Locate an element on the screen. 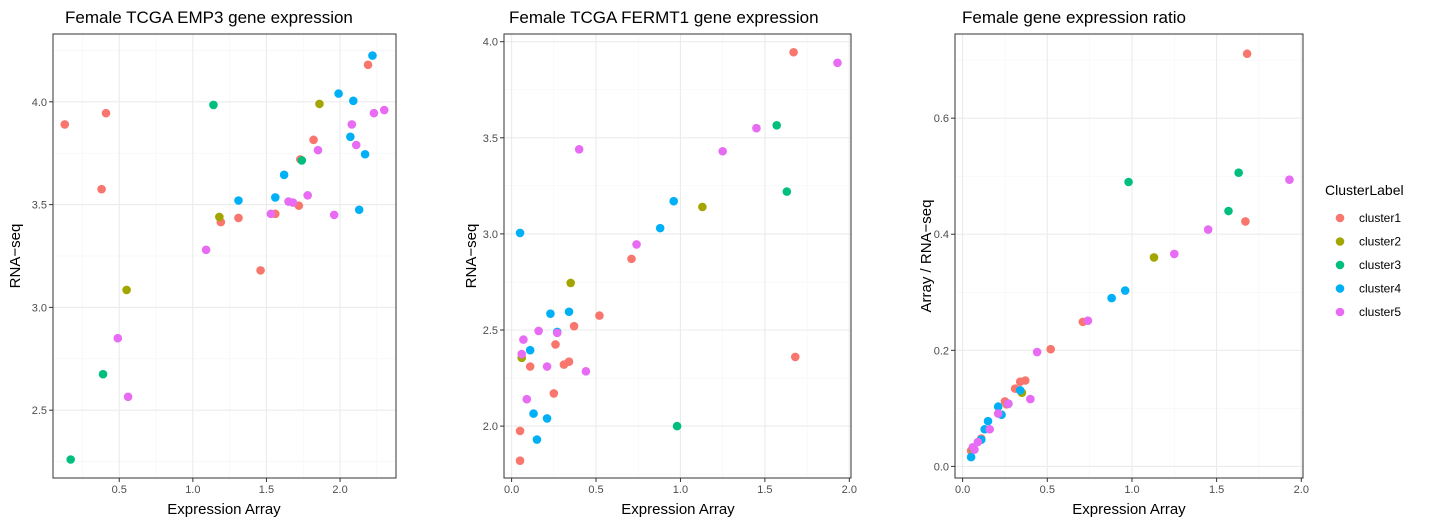 This screenshot has height=525, width=1434. x-tick-label: 0.0 is located at coordinates (511, 490).